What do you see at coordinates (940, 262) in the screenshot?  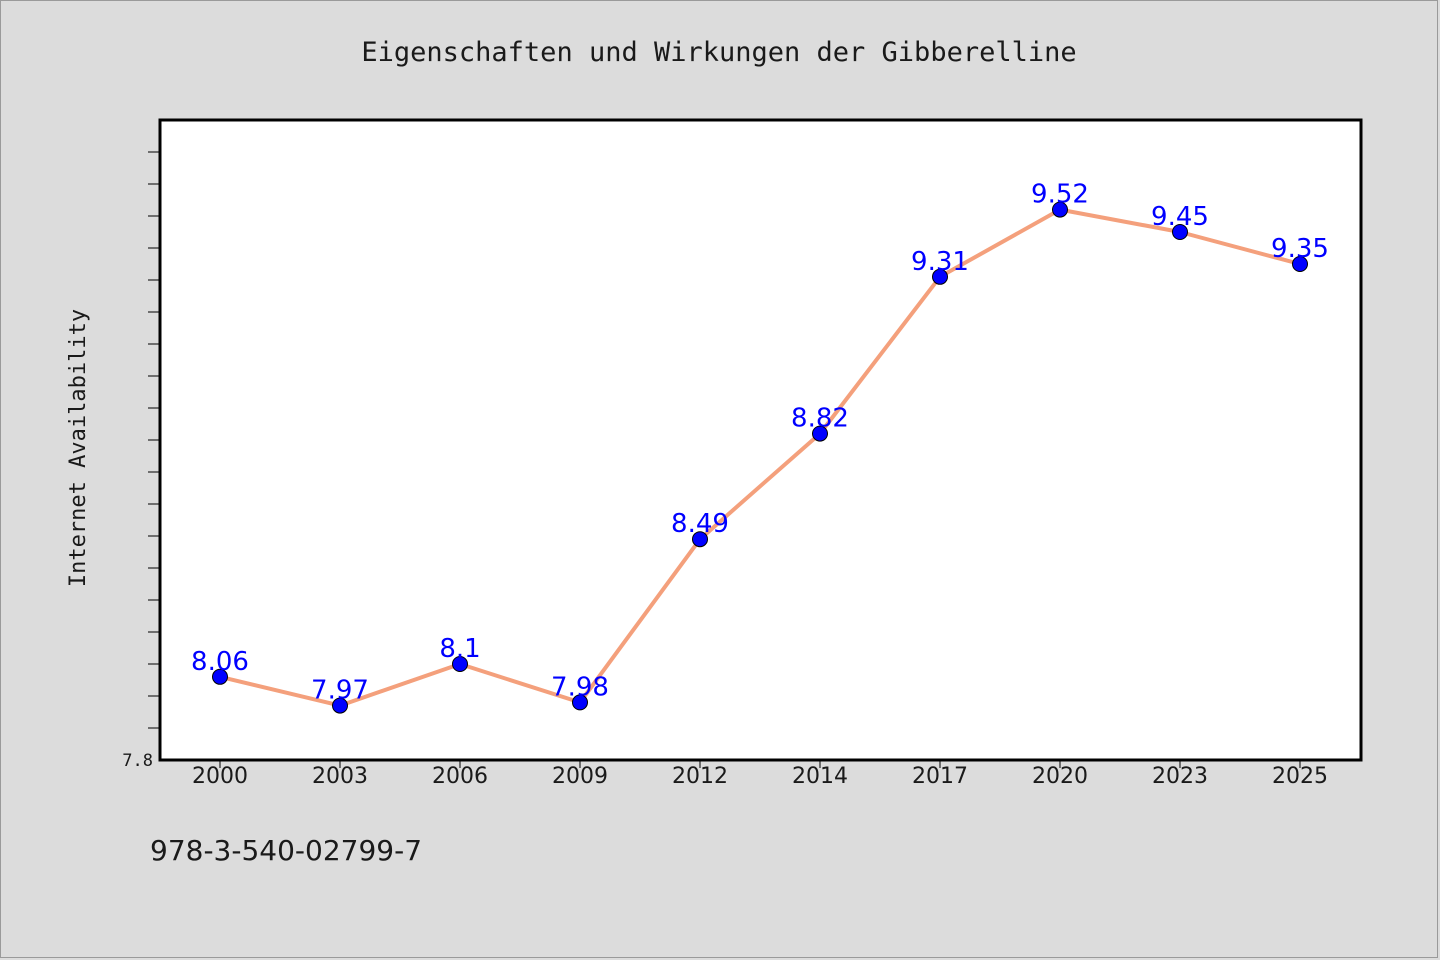 I see `data-label: 9.31` at bounding box center [940, 262].